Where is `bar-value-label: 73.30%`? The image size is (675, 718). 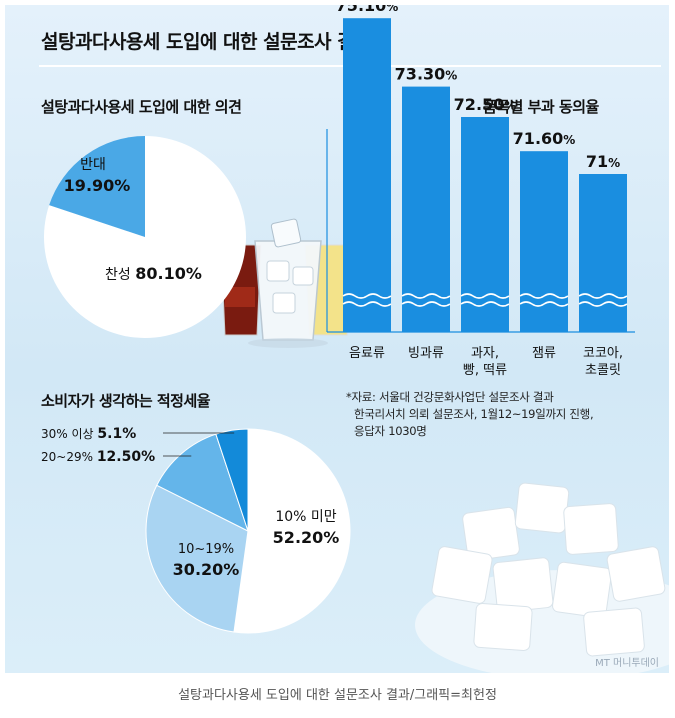
bar-value-label: 73.30% is located at coordinates (426, 74).